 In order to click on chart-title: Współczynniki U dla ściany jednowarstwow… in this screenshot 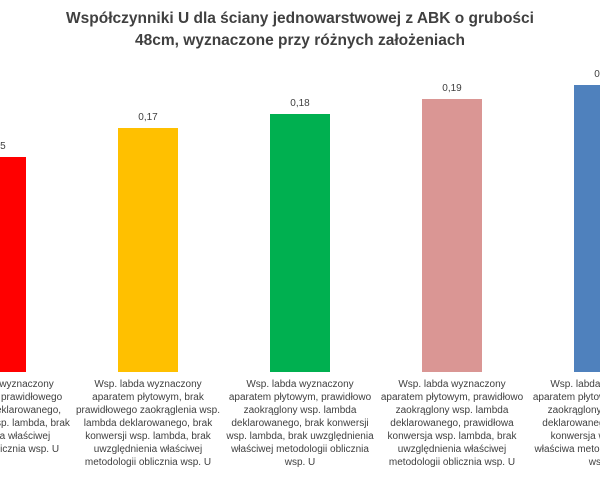, I will do `click(300, 29)`.